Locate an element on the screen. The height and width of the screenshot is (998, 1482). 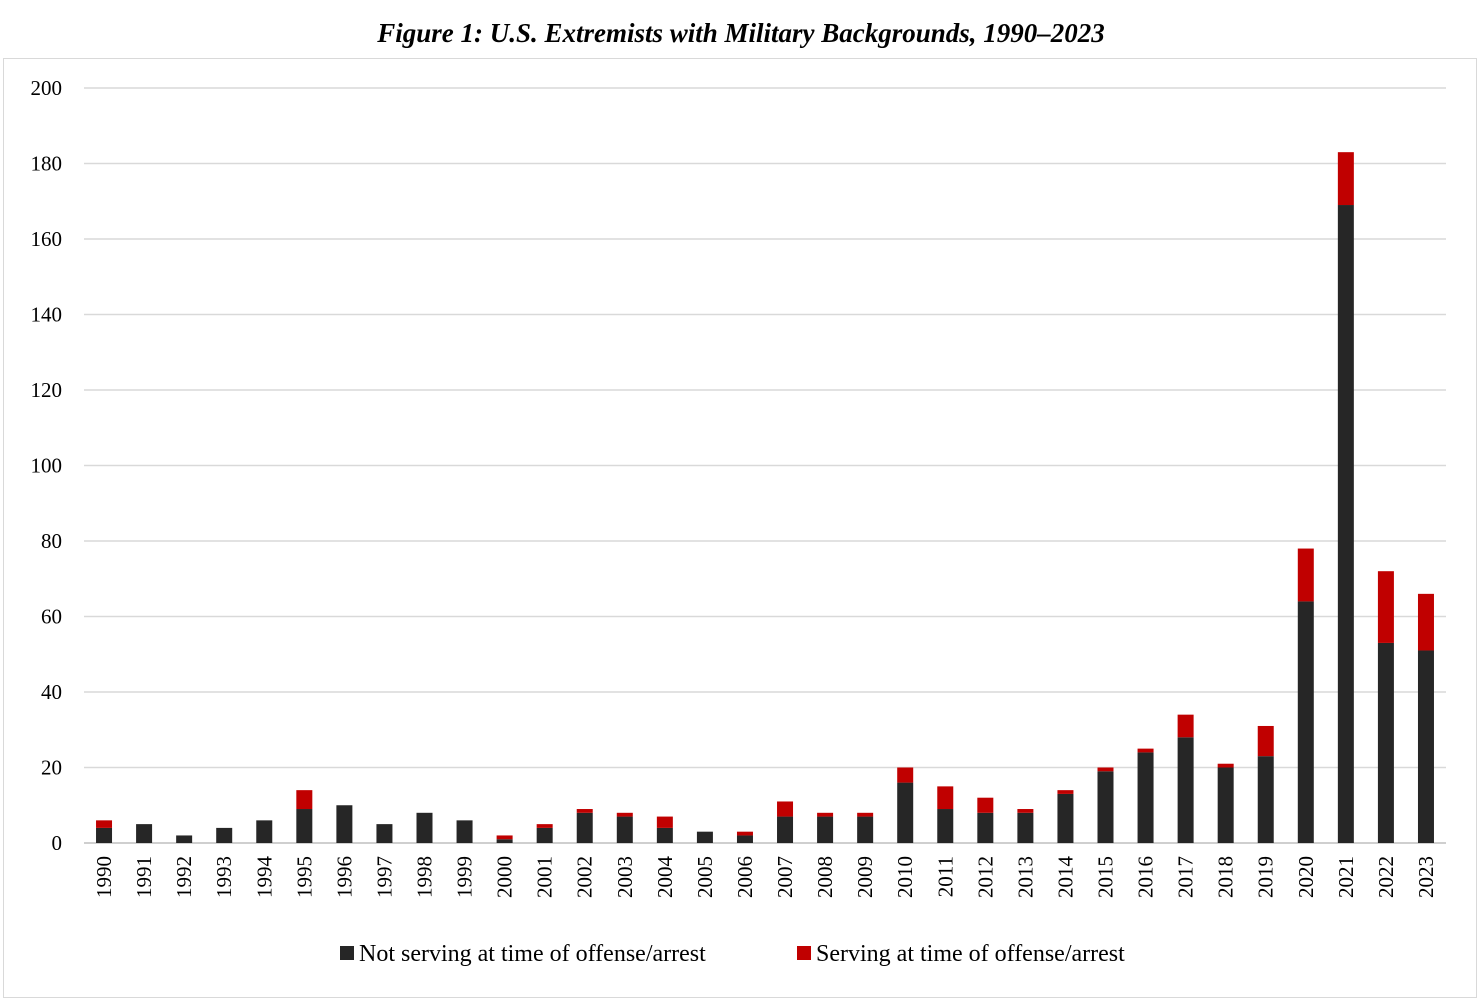
x-tick-label: 2003 is located at coordinates (625, 877).